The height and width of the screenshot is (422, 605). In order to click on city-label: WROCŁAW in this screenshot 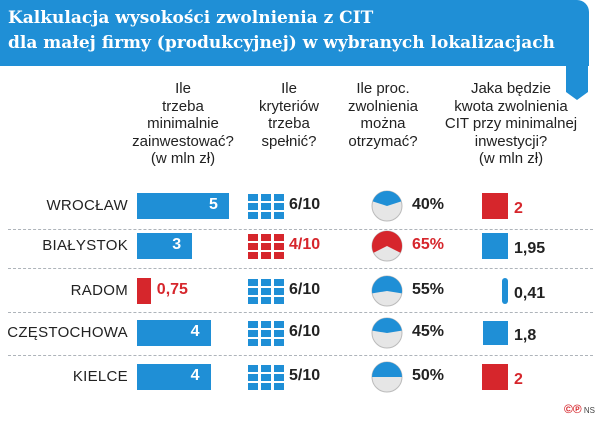, I will do `click(87, 205)`.